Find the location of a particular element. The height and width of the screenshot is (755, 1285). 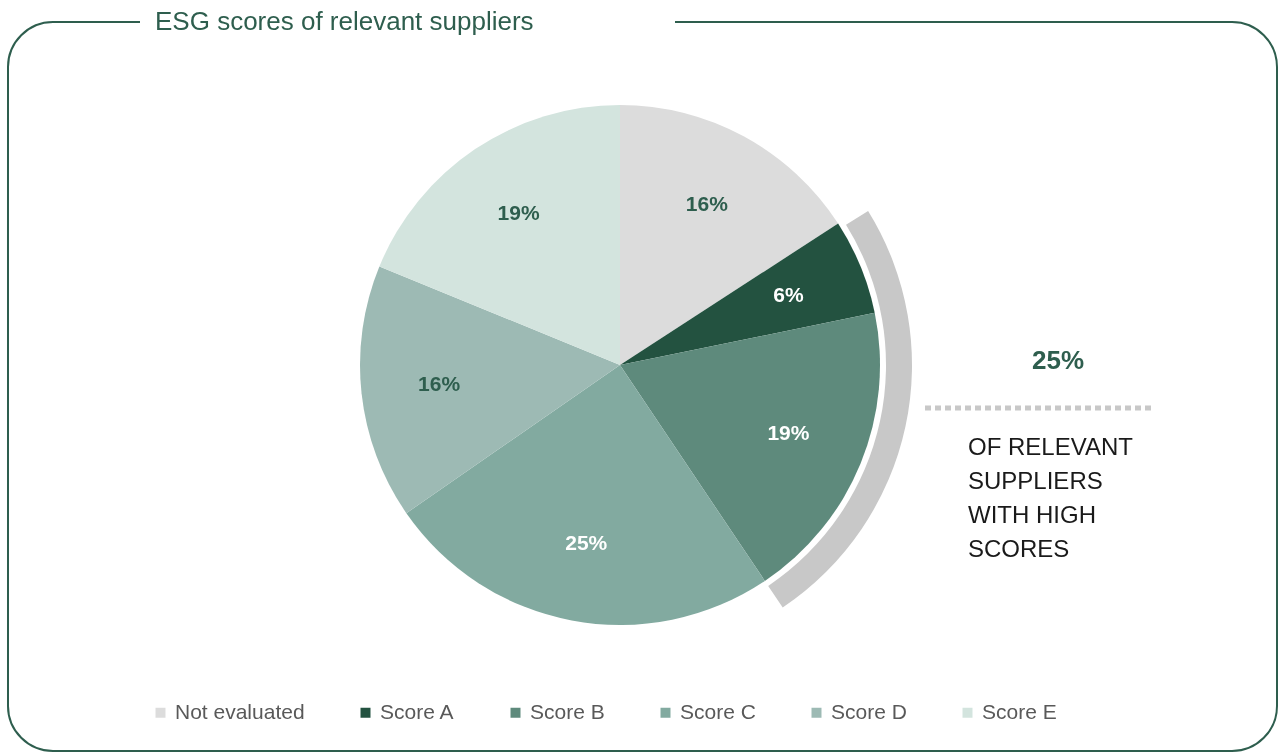

legend-label: Score D is located at coordinates (869, 711).